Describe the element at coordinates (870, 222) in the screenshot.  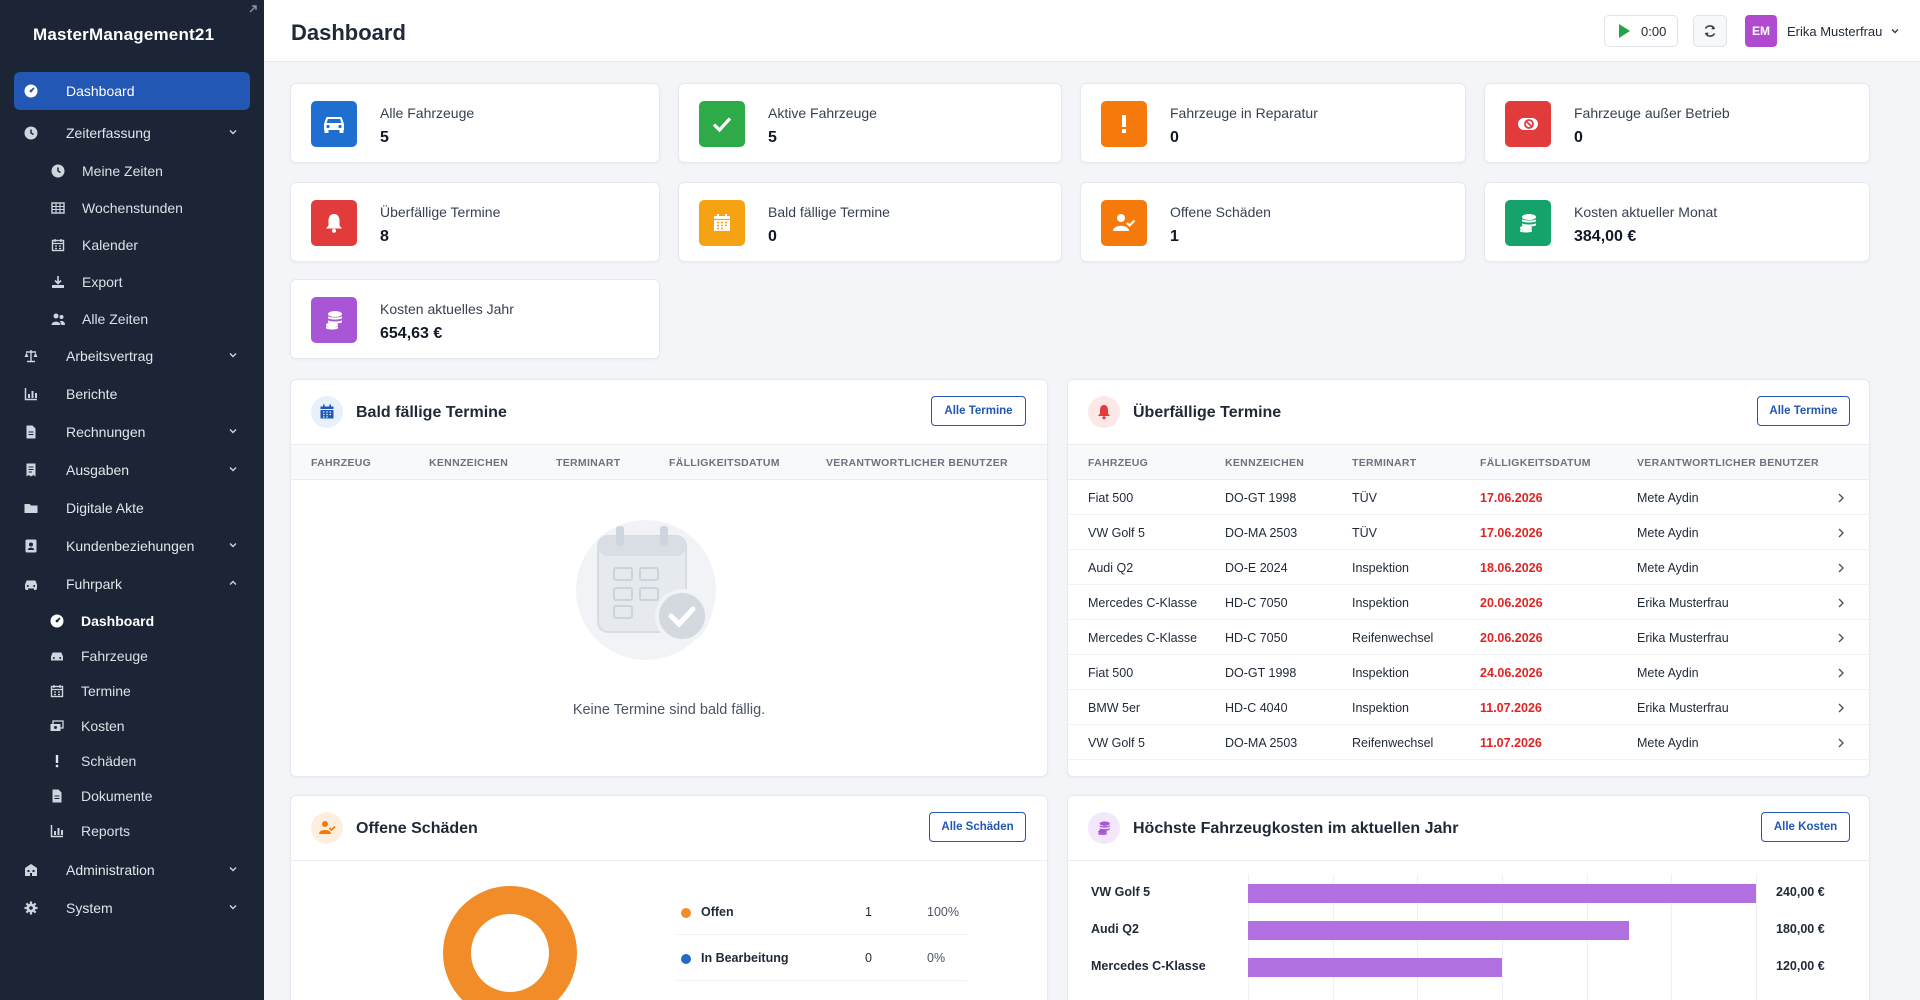
I see `stat-card-bald-faellige-termine: Bald fällige Termine 0` at that location.